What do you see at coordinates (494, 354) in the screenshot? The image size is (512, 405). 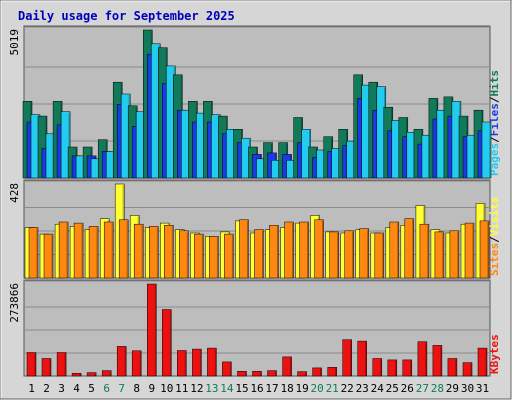 I see `legend-entry: KBytes` at bounding box center [494, 354].